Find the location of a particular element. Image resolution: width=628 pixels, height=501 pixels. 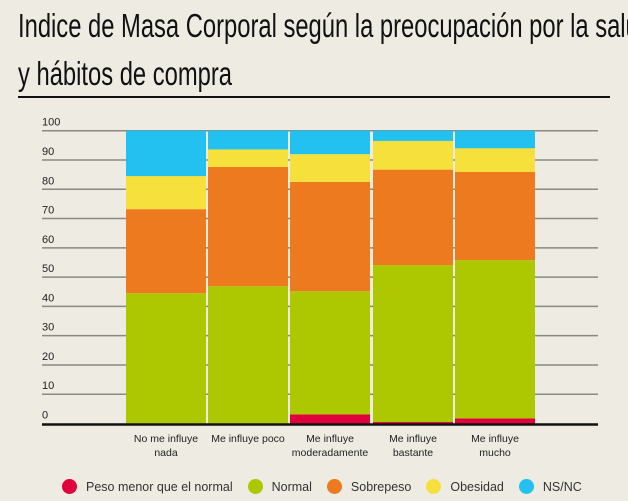

legend-item: Normal is located at coordinates (279, 486).